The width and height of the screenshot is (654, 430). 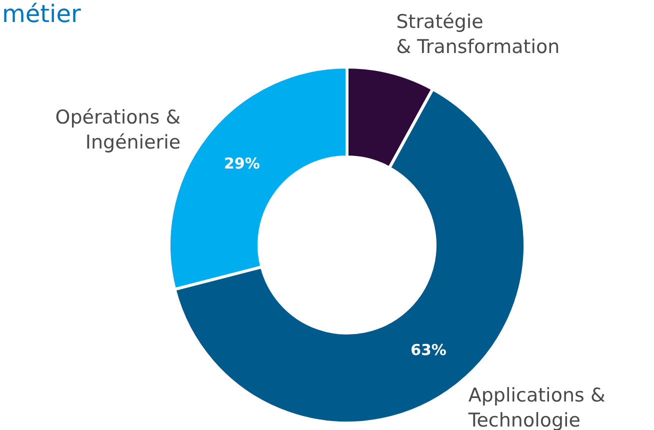 I want to click on data-label: 63%, so click(x=428, y=350).